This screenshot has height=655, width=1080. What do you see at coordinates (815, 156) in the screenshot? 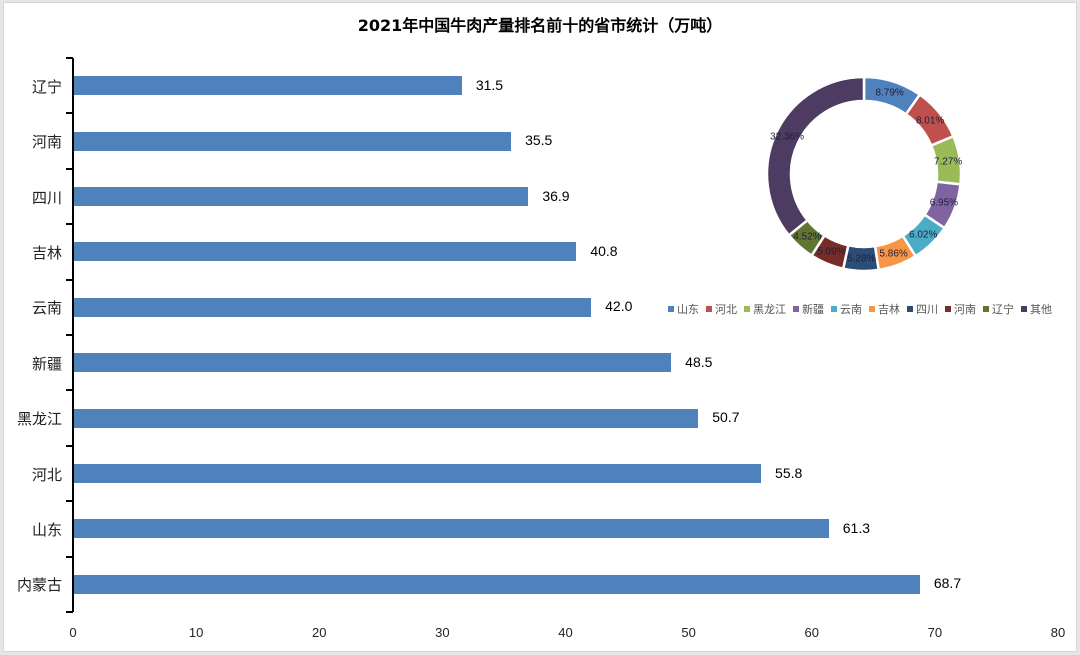
I see `donut-slice` at bounding box center [815, 156].